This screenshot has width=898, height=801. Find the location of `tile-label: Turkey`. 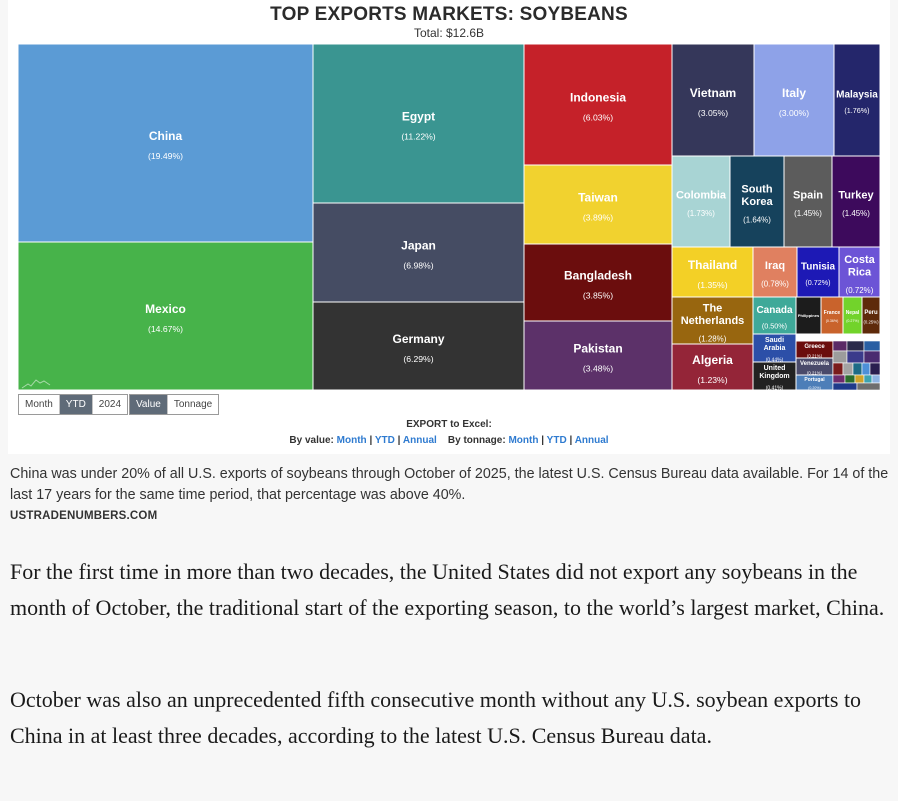

tile-label: Turkey is located at coordinates (856, 196).